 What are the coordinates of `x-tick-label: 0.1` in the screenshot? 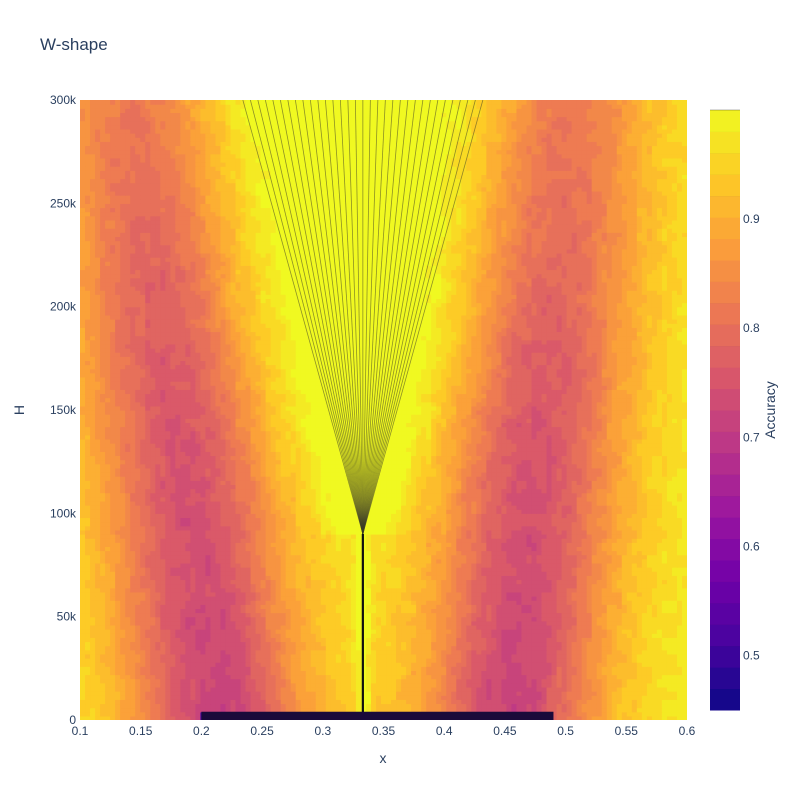 It's located at (80, 731).